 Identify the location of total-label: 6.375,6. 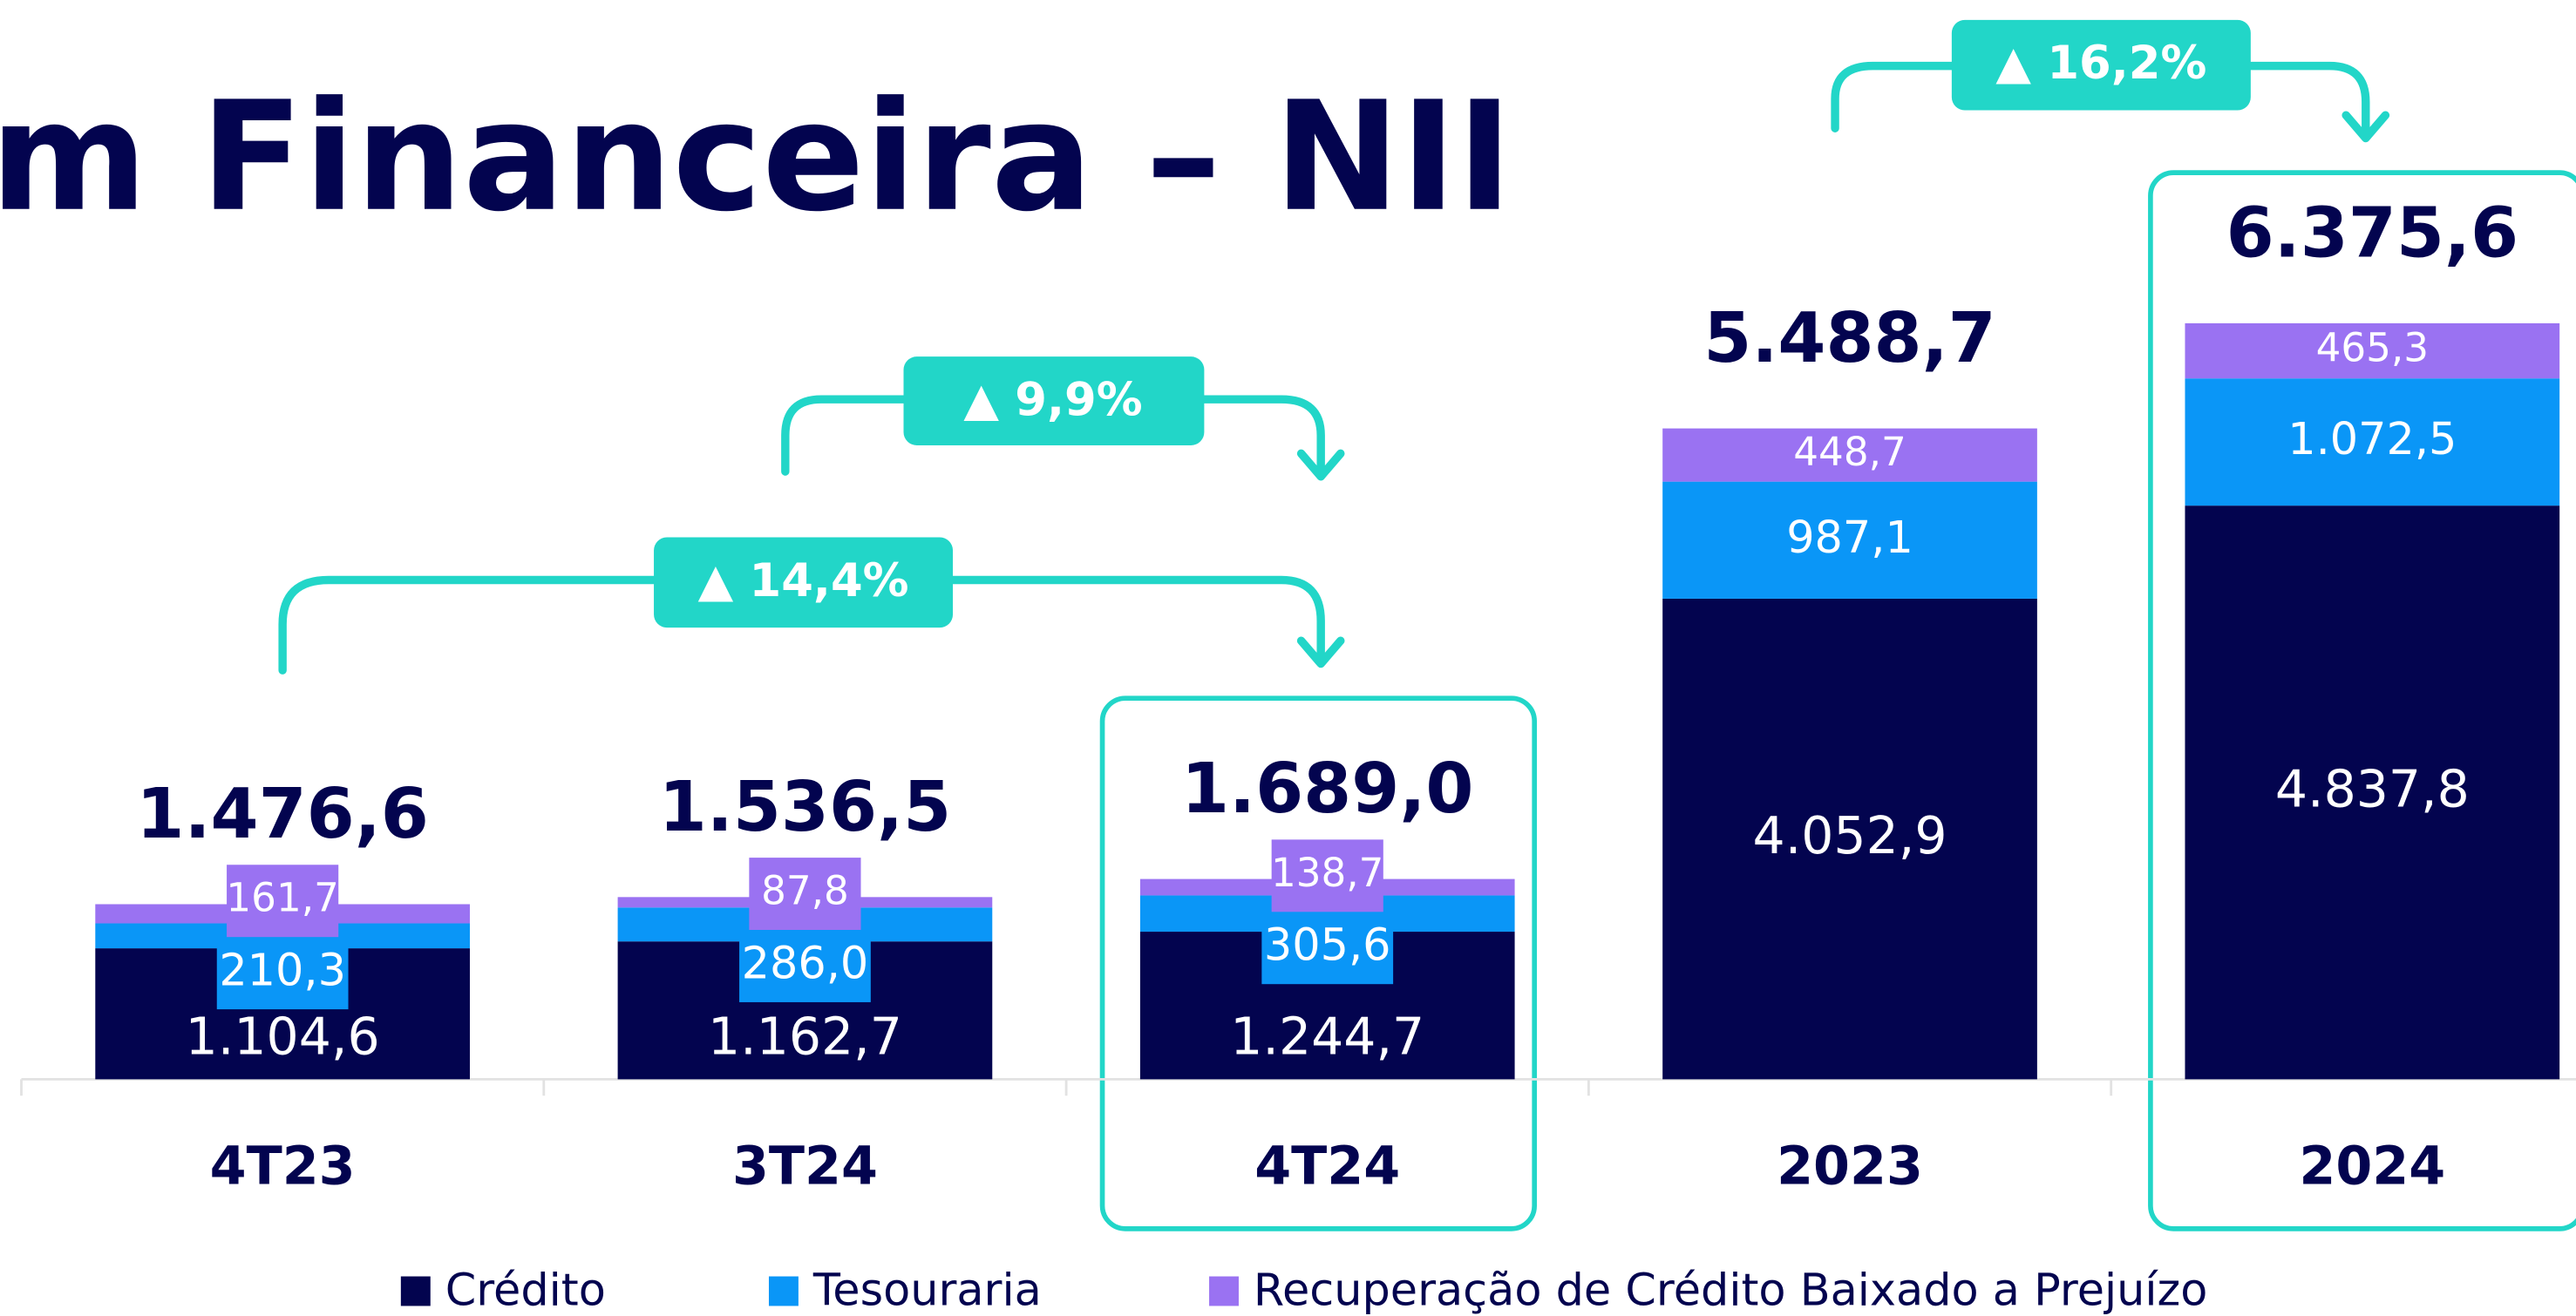
(2372, 233).